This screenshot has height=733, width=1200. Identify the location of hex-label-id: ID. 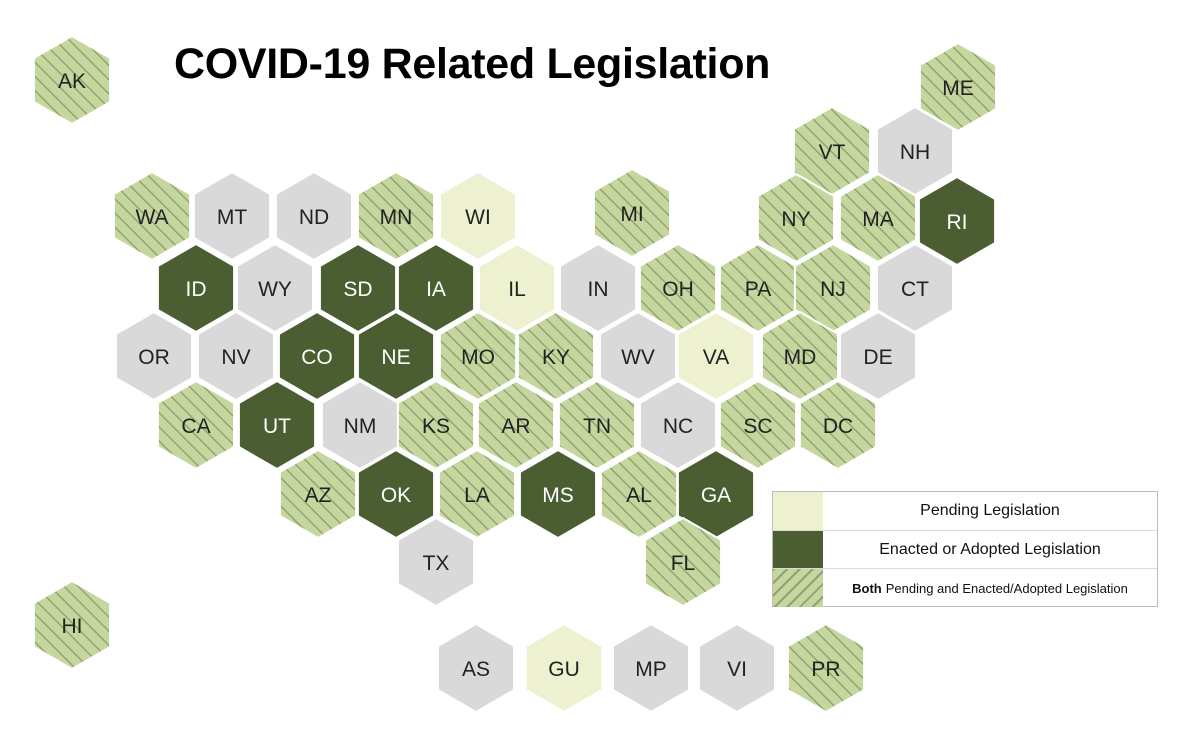
(196, 289).